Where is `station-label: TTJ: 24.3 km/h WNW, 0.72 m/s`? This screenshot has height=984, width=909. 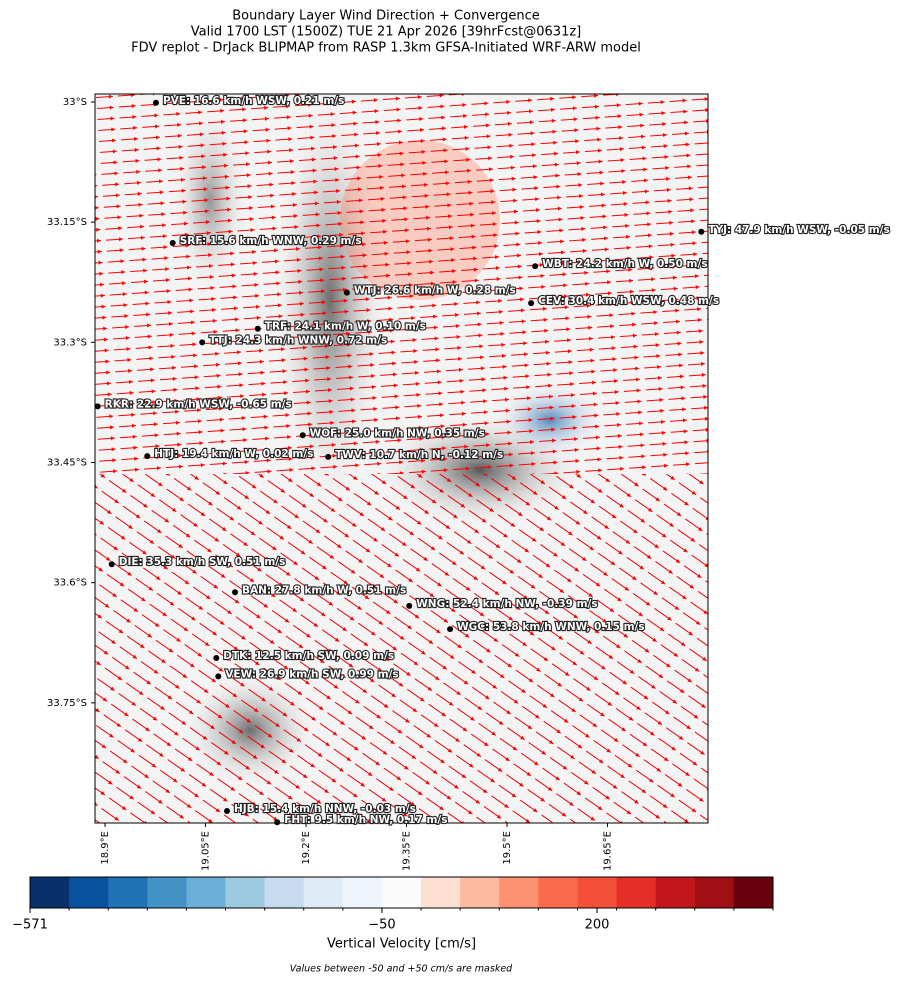 station-label: TTJ: 24.3 km/h WNW, 0.72 m/s is located at coordinates (298, 340).